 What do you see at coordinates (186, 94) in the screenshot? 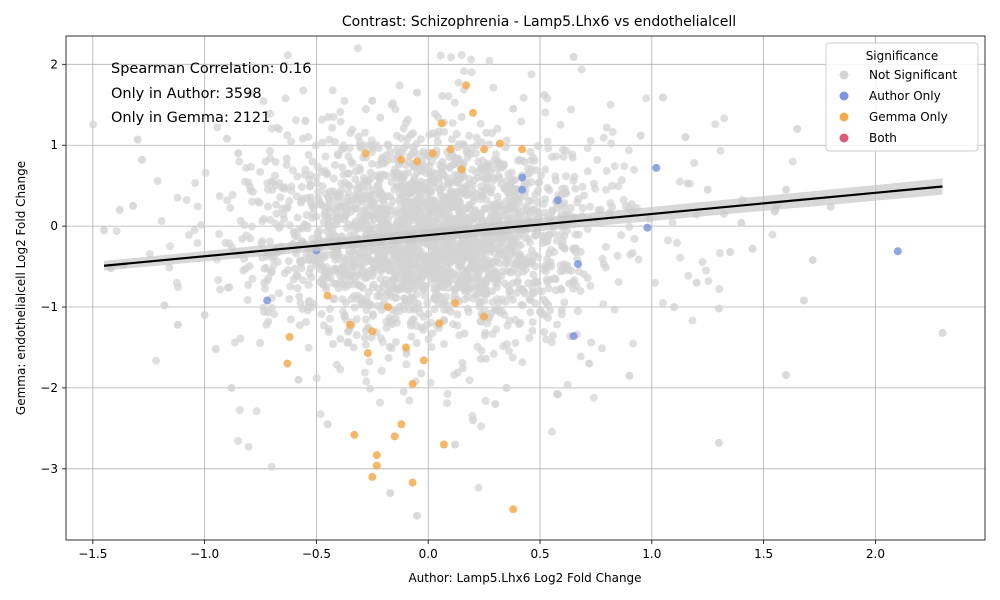
I see `annotation-author-only: Only in Author: 3598` at bounding box center [186, 94].